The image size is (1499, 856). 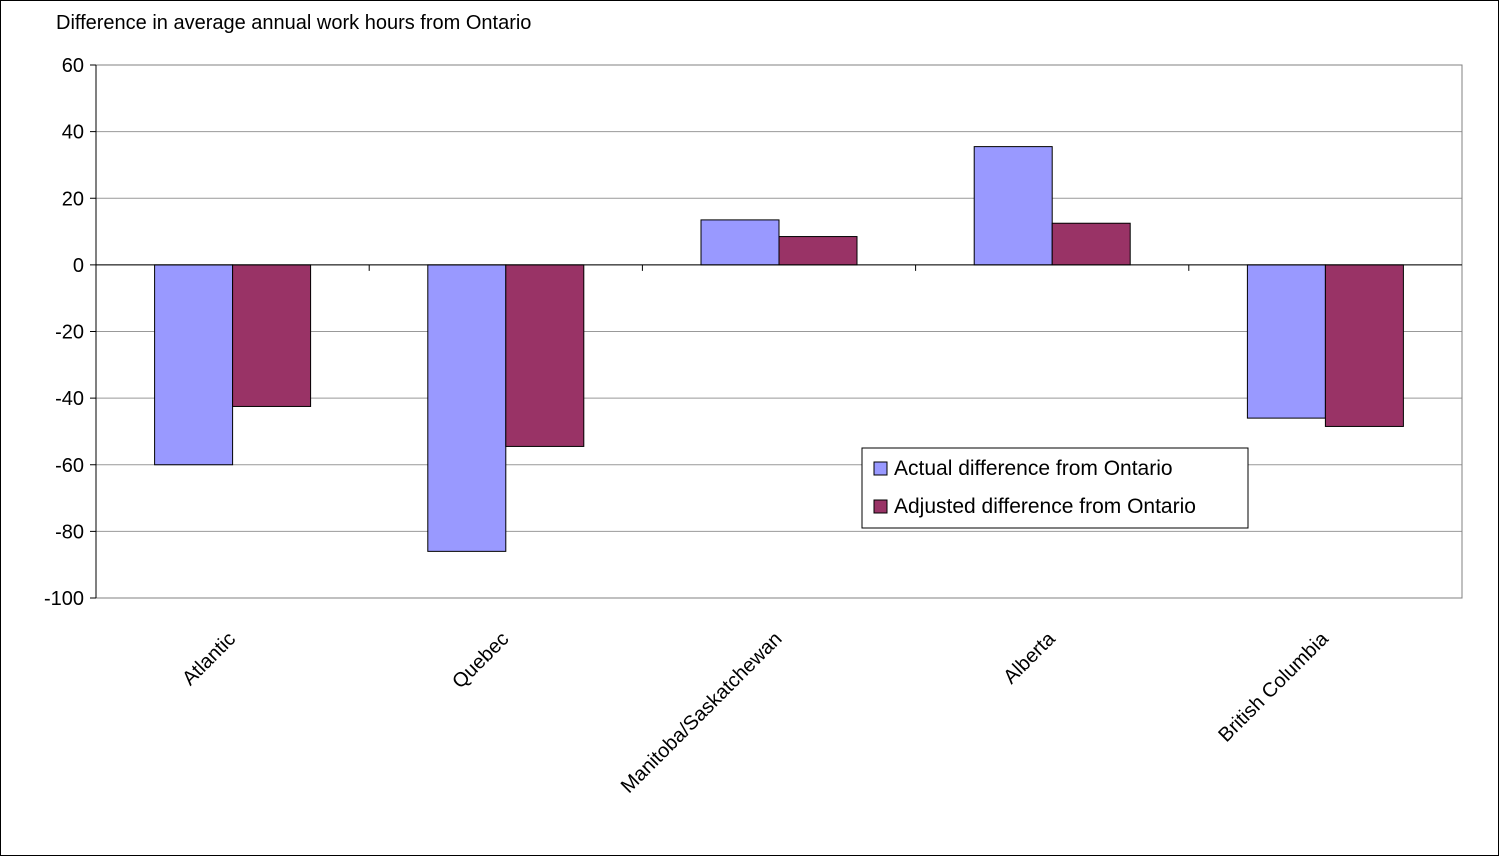 I want to click on y-tick-label: 0, so click(x=78, y=266).